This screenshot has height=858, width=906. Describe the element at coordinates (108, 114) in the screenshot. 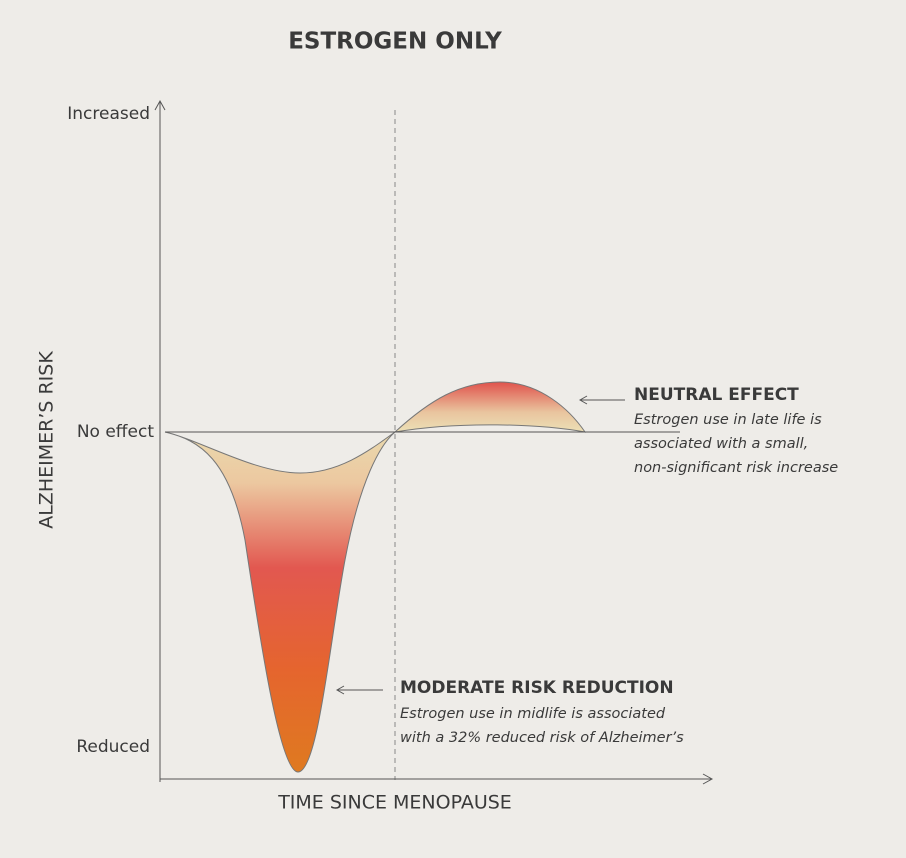

I see `y-level: Increased` at that location.